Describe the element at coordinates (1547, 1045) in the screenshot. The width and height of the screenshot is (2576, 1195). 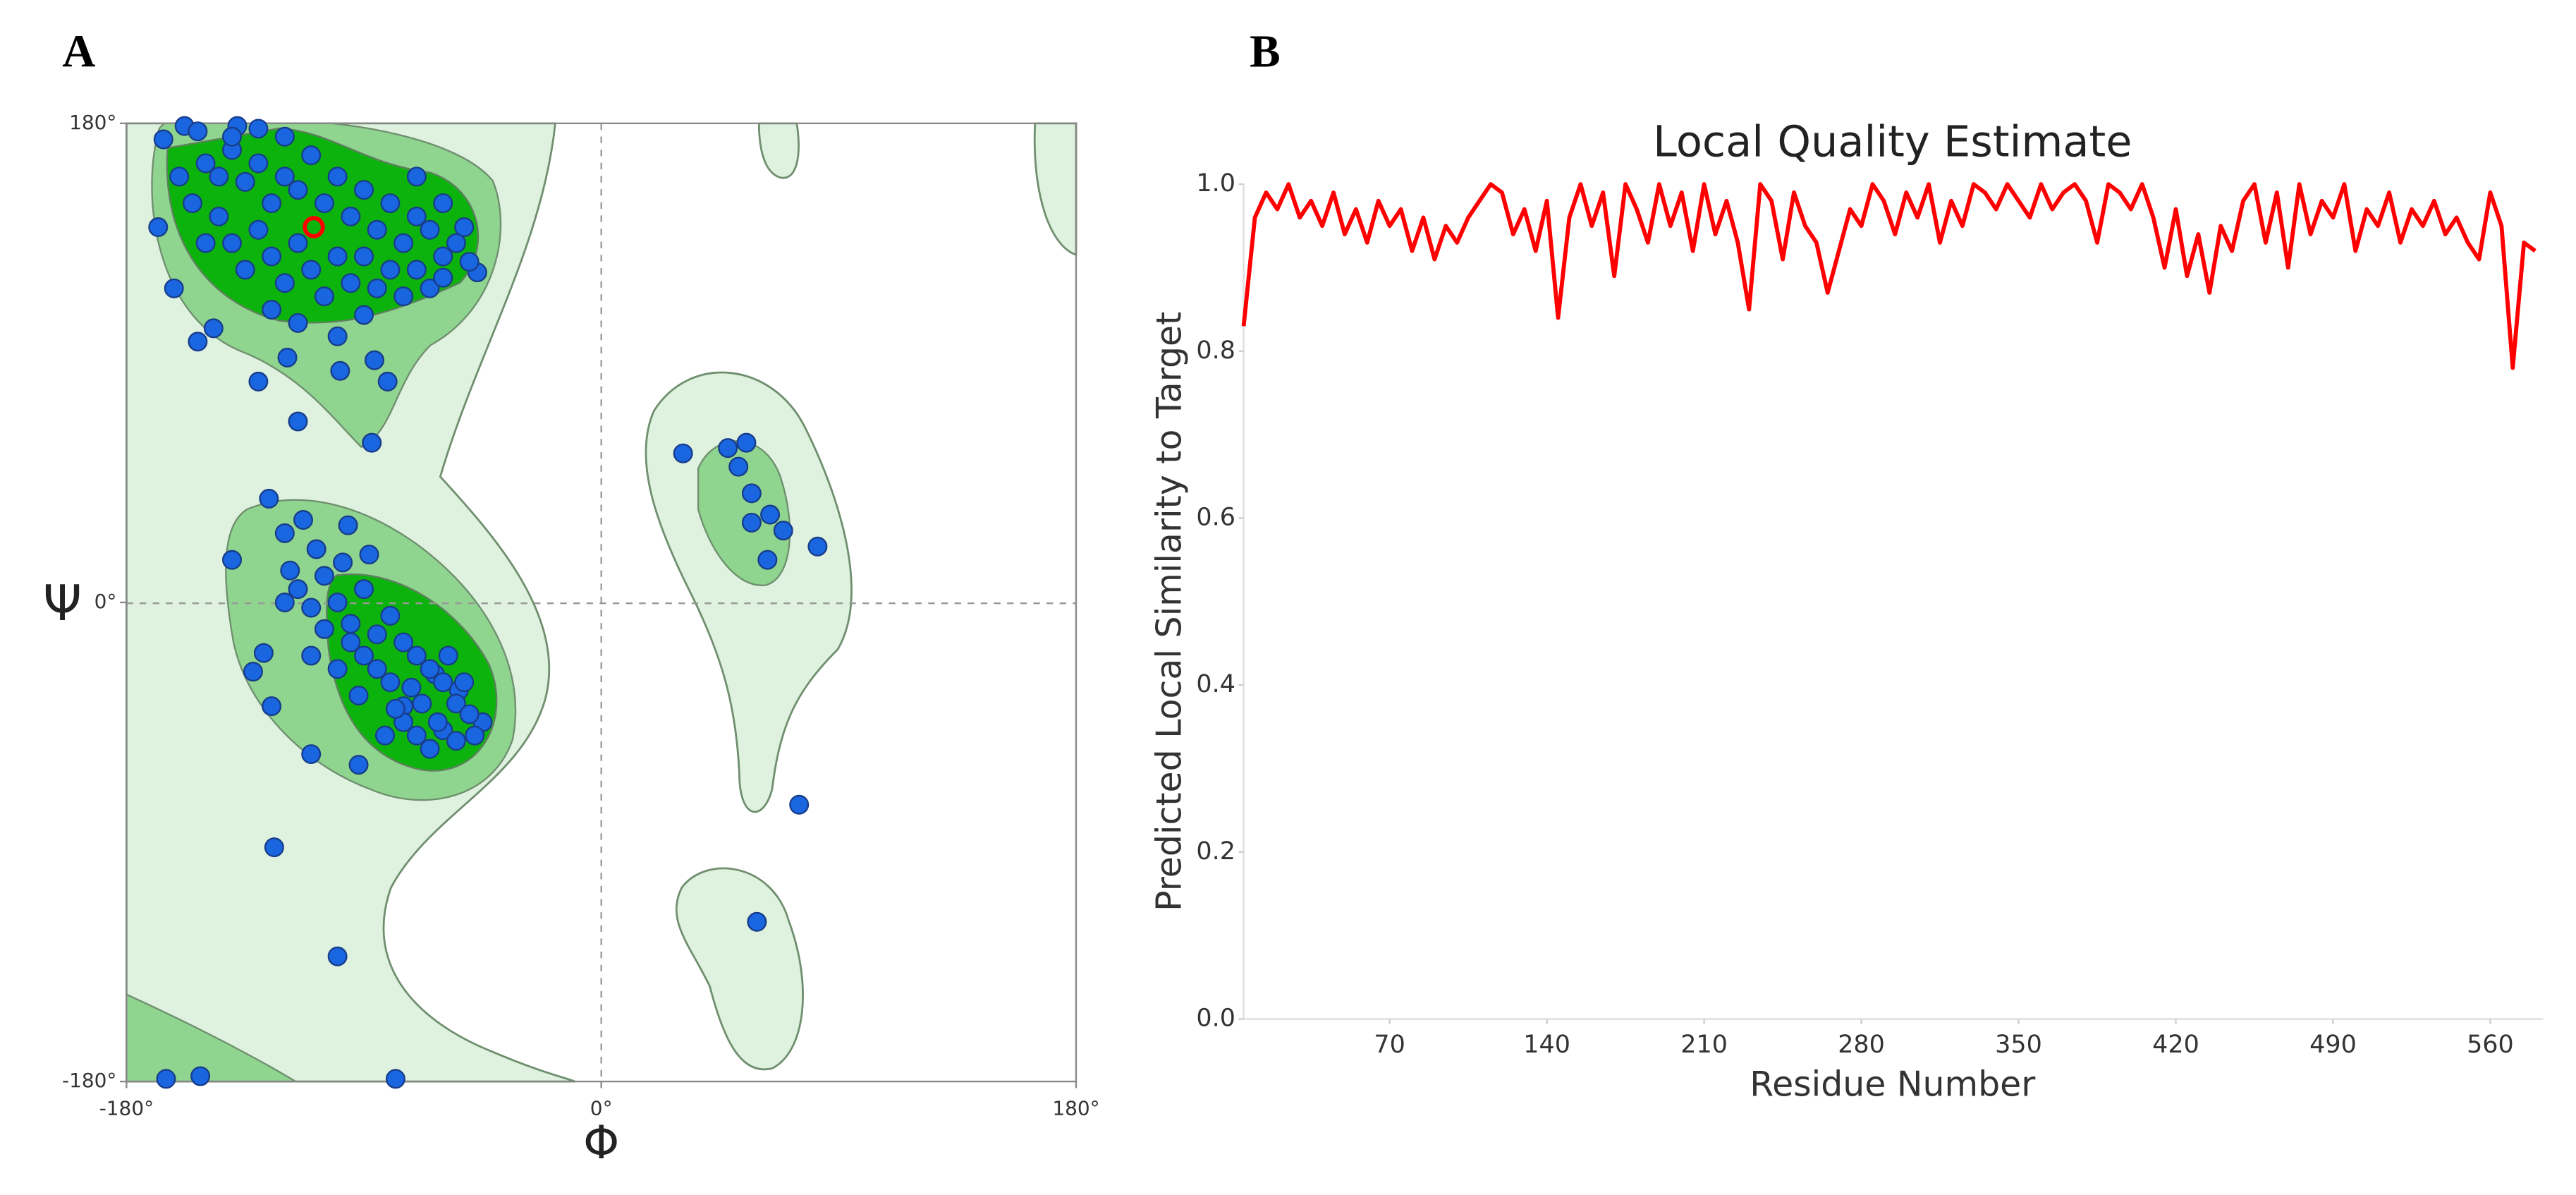
I see `x-tick-label: 140` at that location.